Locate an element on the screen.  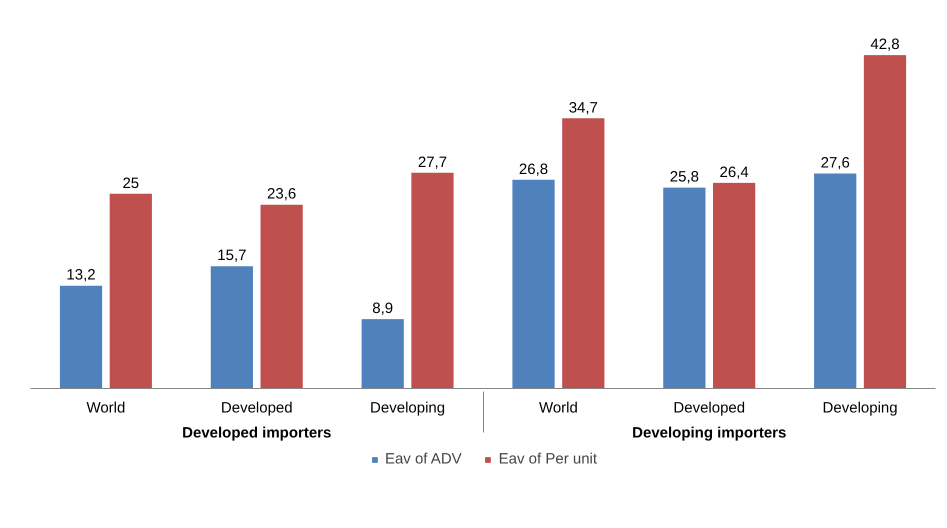
data-label: 25,8 is located at coordinates (684, 177).